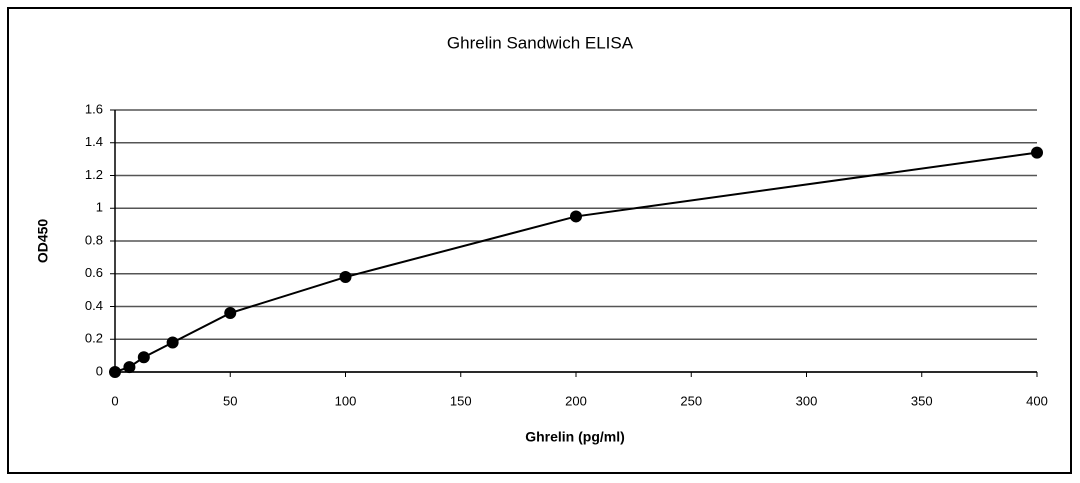 This screenshot has height=483, width=1080. I want to click on x-tick-label: 200, so click(576, 400).